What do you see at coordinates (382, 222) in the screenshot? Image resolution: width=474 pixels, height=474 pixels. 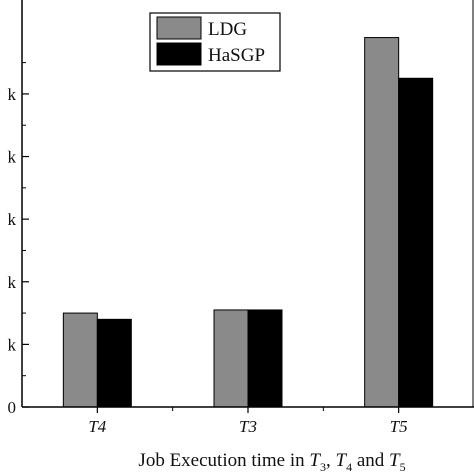 I see `bar-ldg-t5` at bounding box center [382, 222].